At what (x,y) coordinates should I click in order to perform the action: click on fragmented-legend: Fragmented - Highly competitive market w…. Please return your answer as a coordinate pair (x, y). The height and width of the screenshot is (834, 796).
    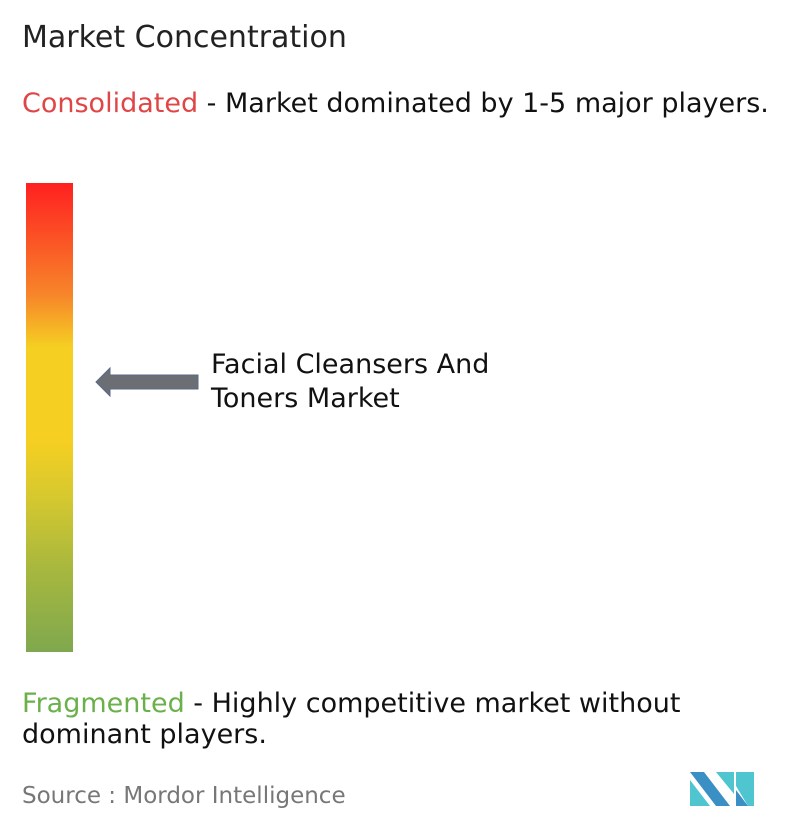
    Looking at the image, I should click on (407, 719).